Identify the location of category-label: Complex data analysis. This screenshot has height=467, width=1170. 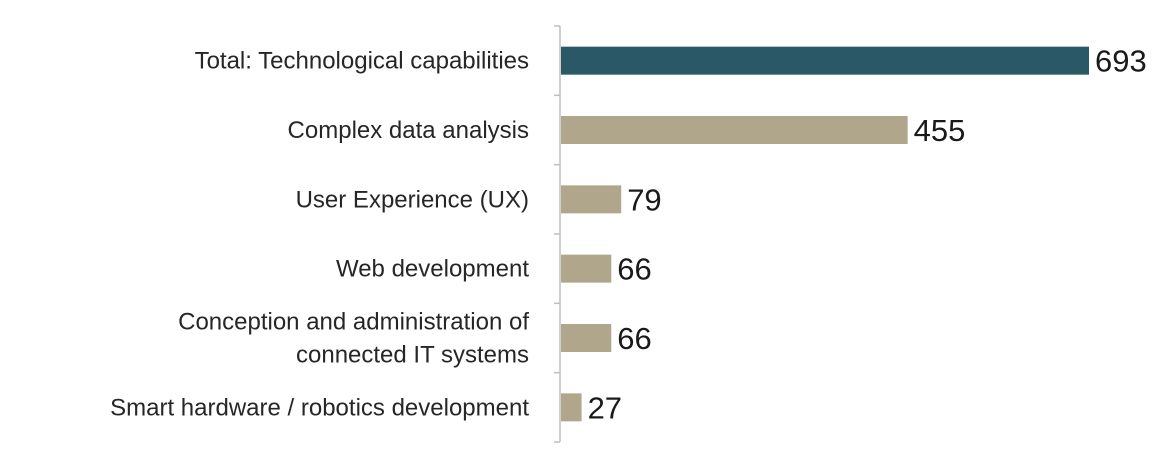
(408, 130).